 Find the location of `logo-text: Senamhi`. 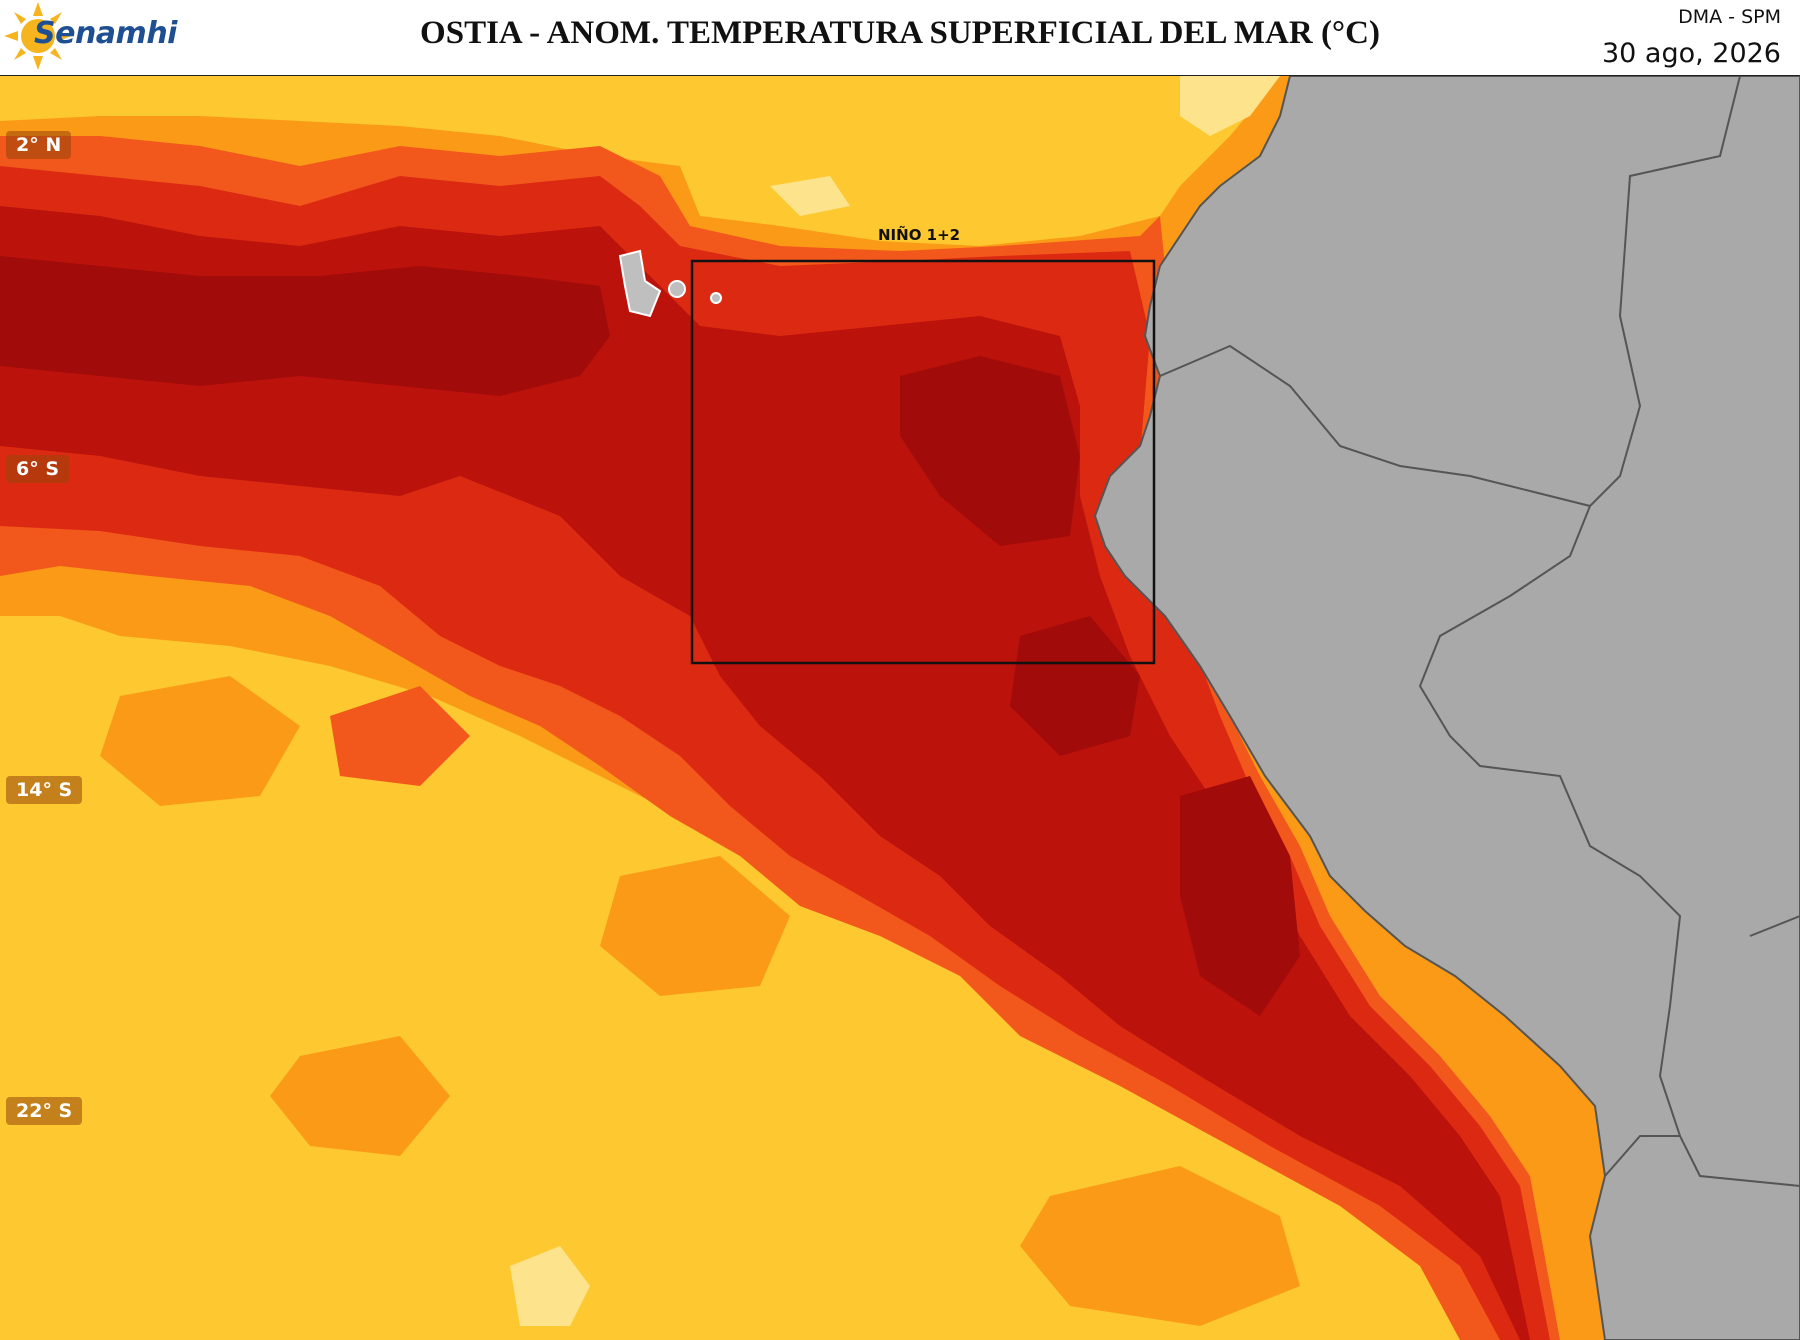

logo-text: Senamhi is located at coordinates (105, 33).